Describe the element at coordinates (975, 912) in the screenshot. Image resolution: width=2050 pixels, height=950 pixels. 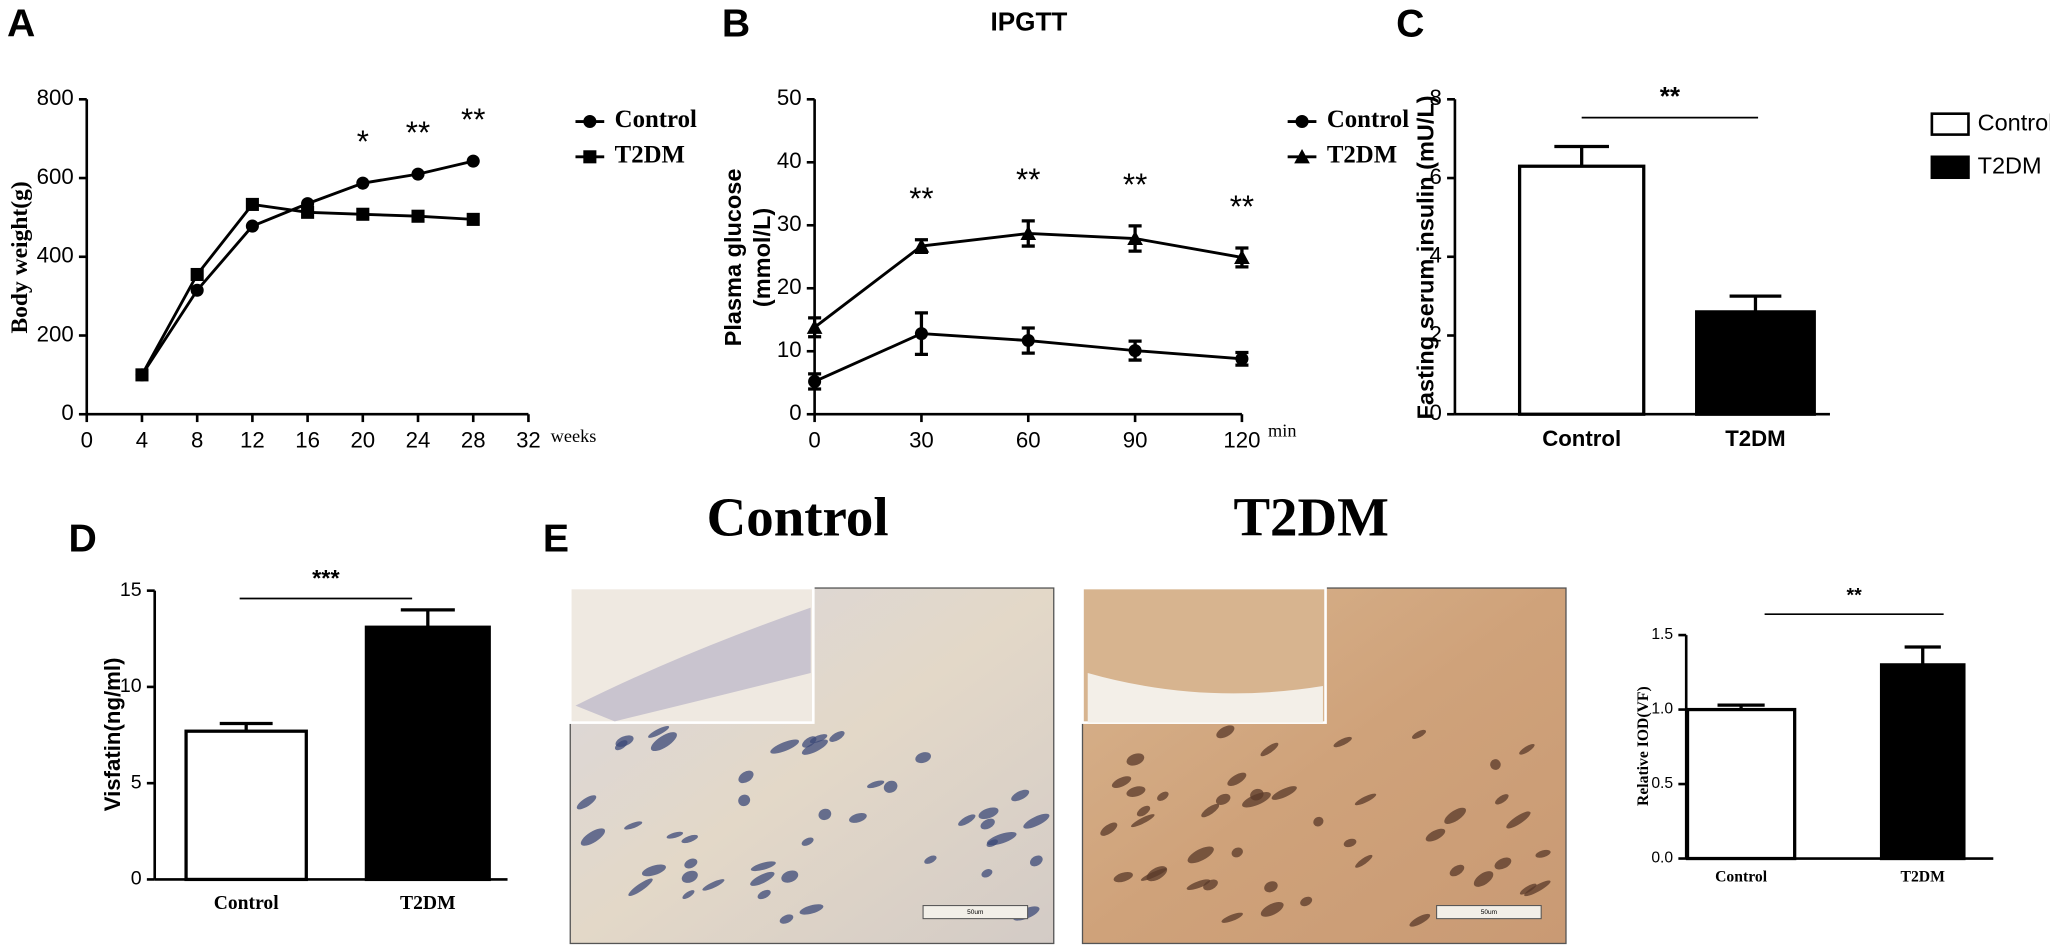
I see `scale-bar-label: 50um` at that location.